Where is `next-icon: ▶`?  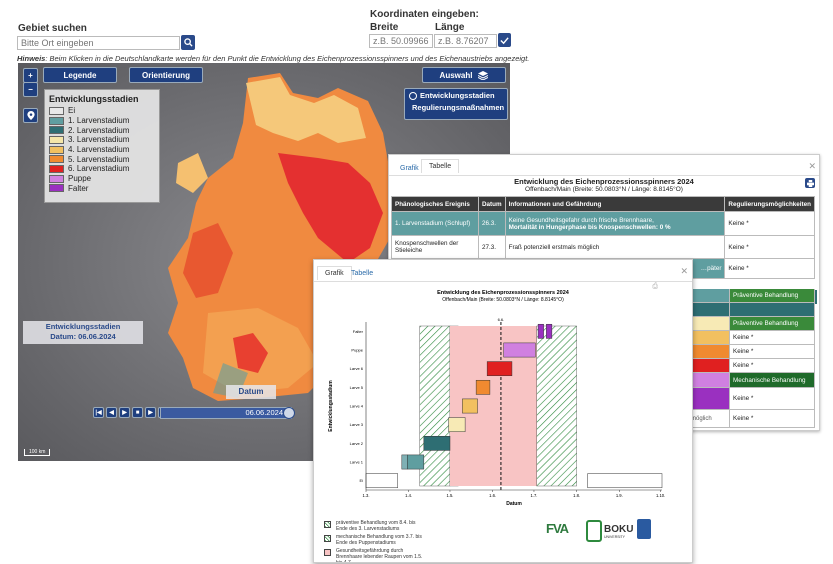
next-icon: ▶ is located at coordinates (150, 412).